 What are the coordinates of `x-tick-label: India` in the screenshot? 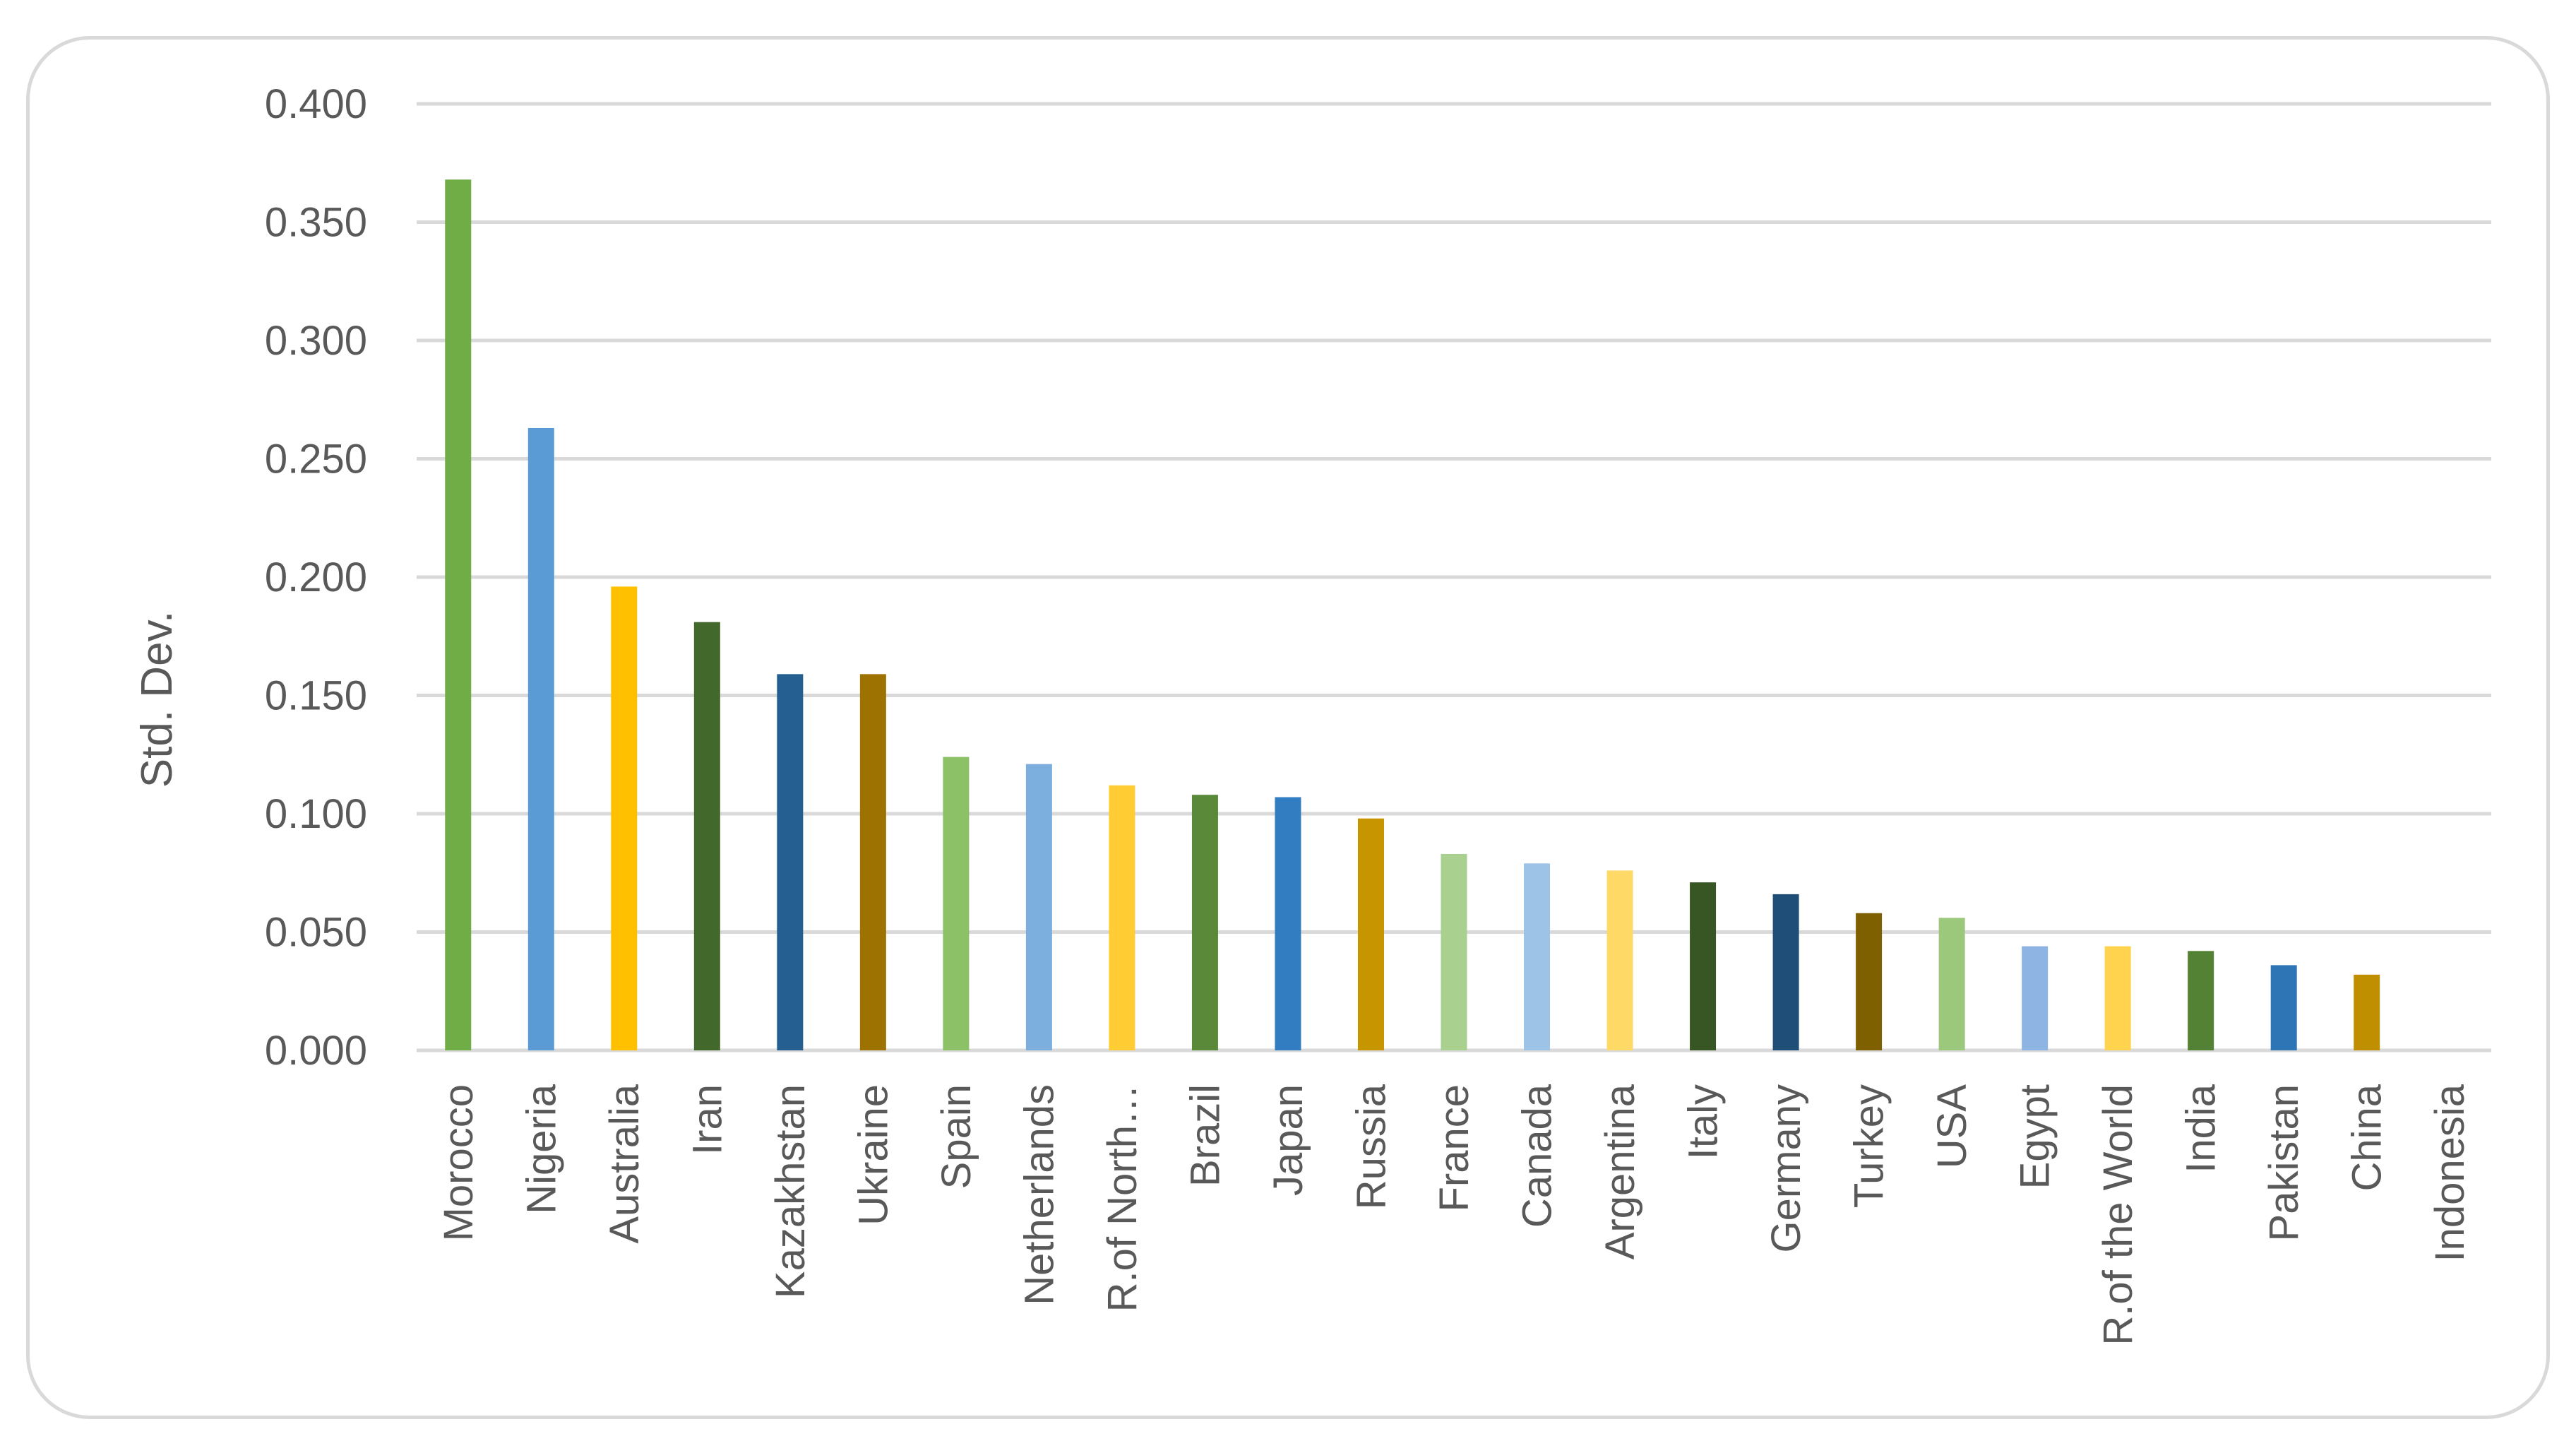 It's located at (2201, 1129).